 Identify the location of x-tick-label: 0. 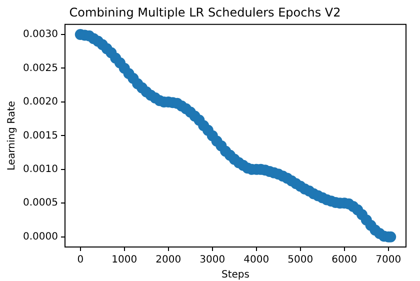
(80, 260).